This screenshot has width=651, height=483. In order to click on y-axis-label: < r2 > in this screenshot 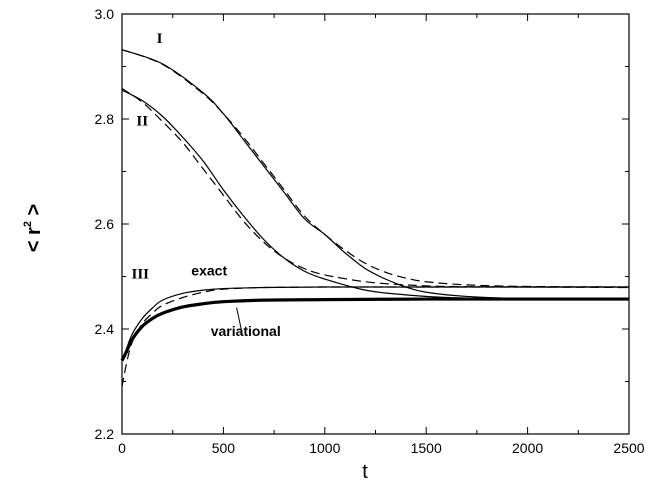, I will do `click(33, 228)`.